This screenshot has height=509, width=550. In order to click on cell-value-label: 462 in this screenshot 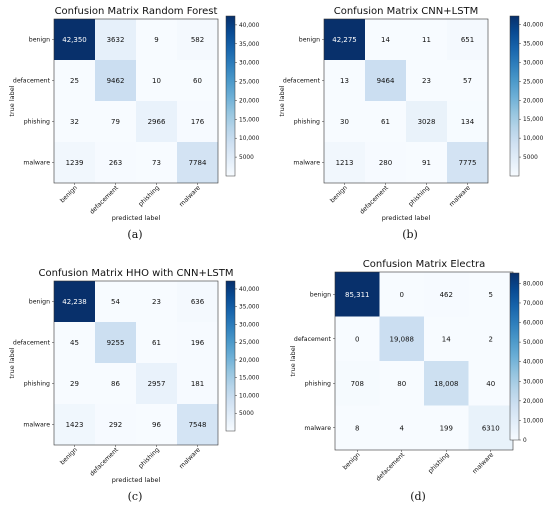, I will do `click(446, 295)`.